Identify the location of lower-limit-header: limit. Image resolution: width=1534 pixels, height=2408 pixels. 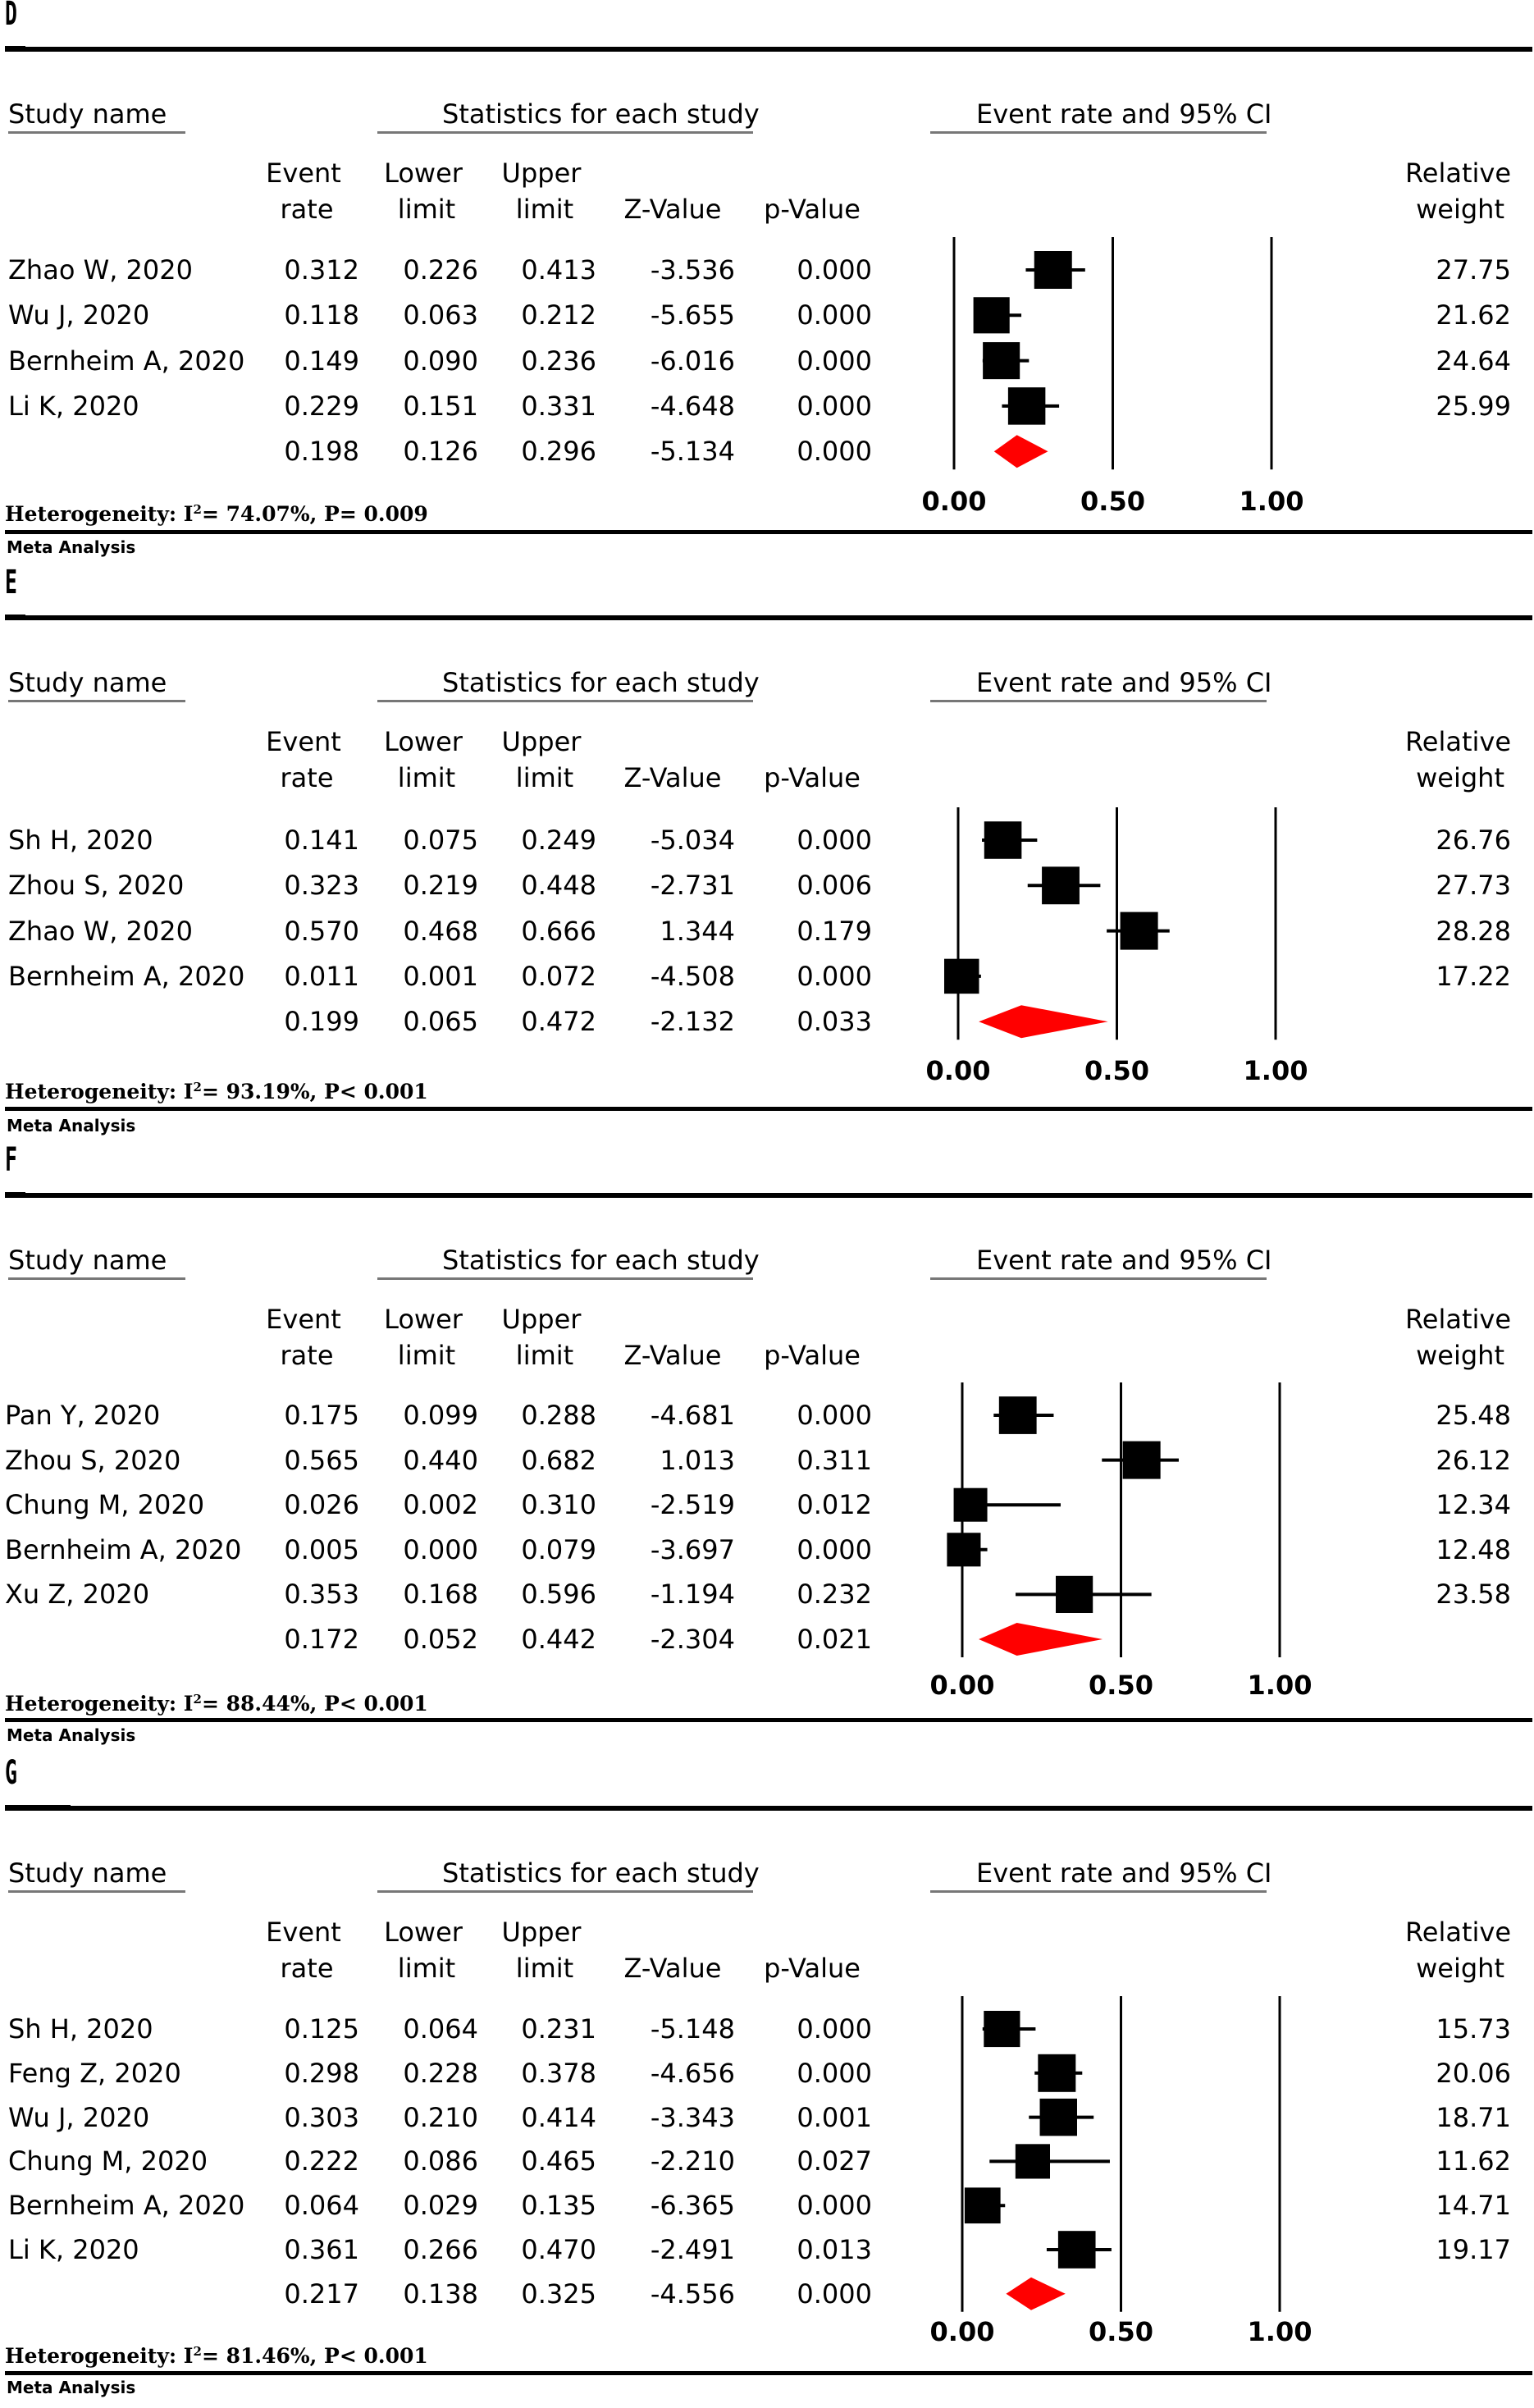
(426, 1355).